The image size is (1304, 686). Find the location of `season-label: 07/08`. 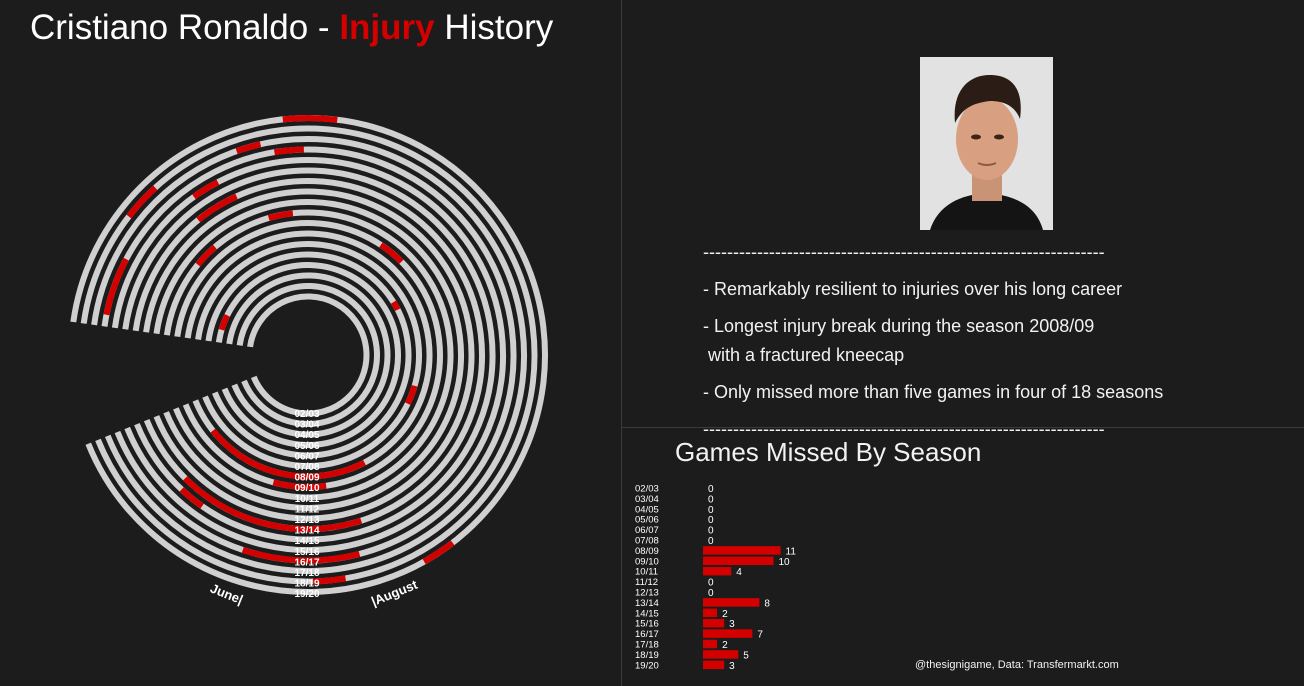

season-label: 07/08 is located at coordinates (306, 467).